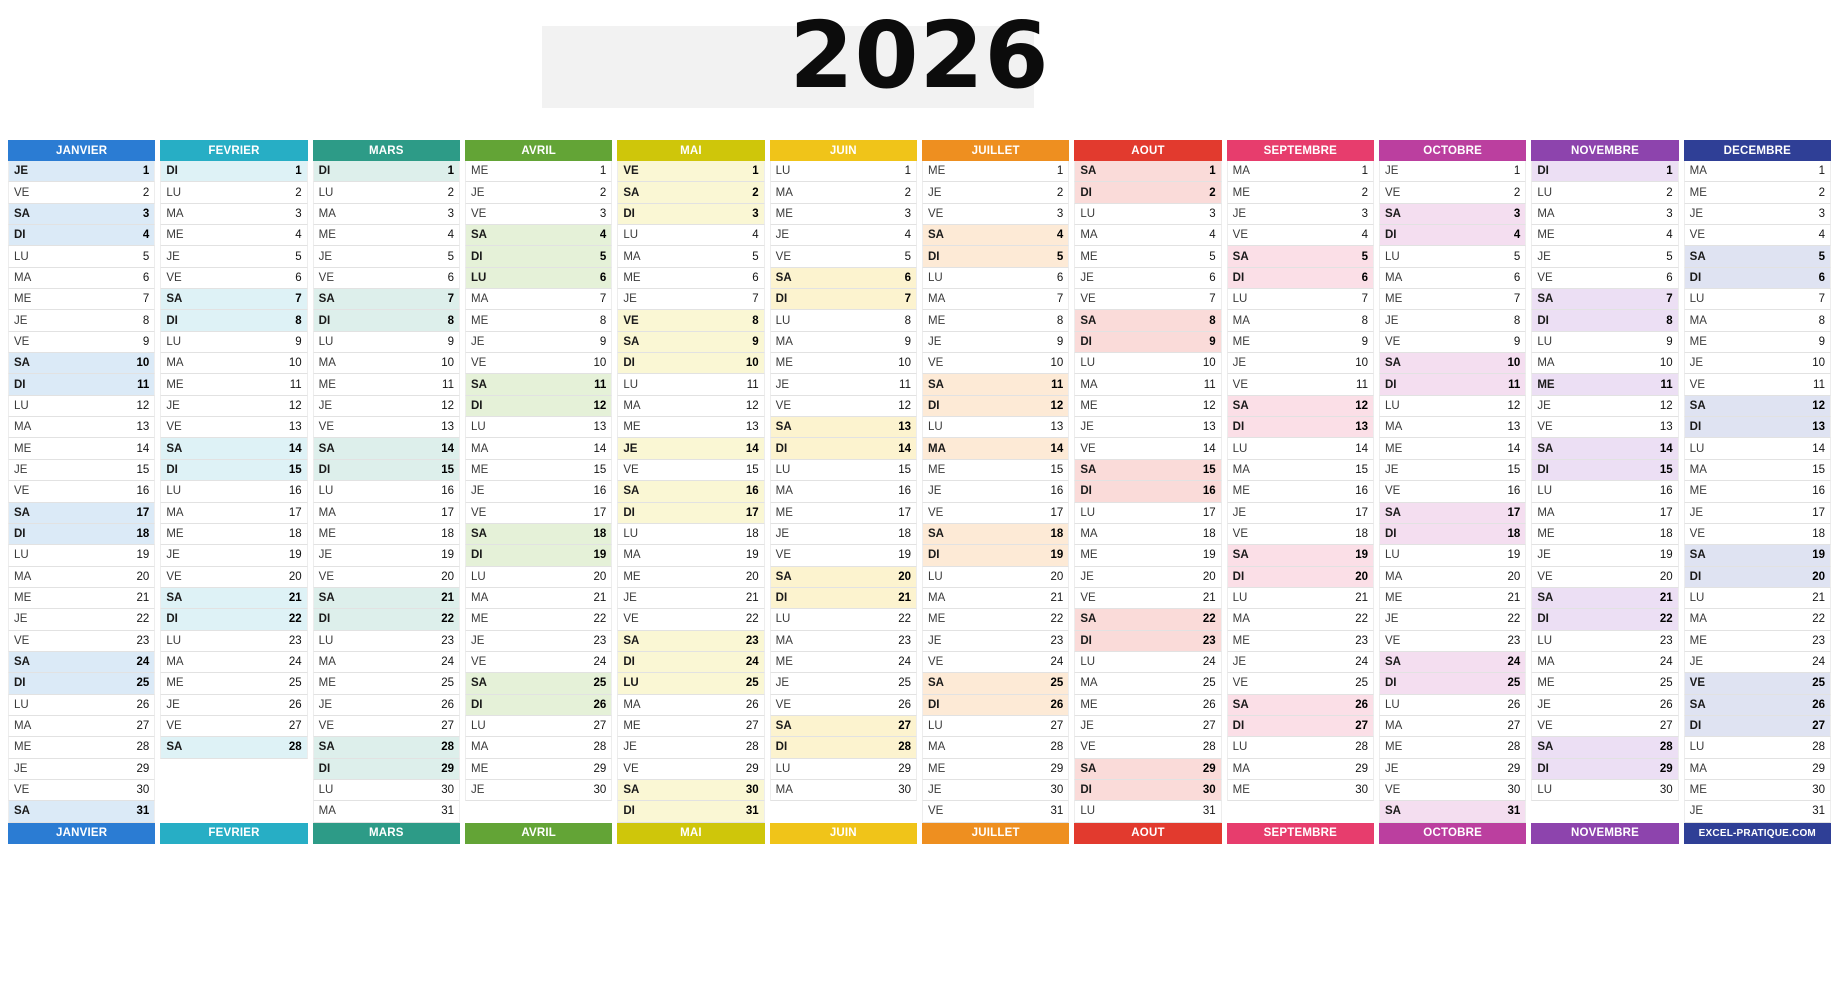 The height and width of the screenshot is (1001, 1839). Describe the element at coordinates (1757, 406) in the screenshot. I see `day-cell: SA 12` at that location.